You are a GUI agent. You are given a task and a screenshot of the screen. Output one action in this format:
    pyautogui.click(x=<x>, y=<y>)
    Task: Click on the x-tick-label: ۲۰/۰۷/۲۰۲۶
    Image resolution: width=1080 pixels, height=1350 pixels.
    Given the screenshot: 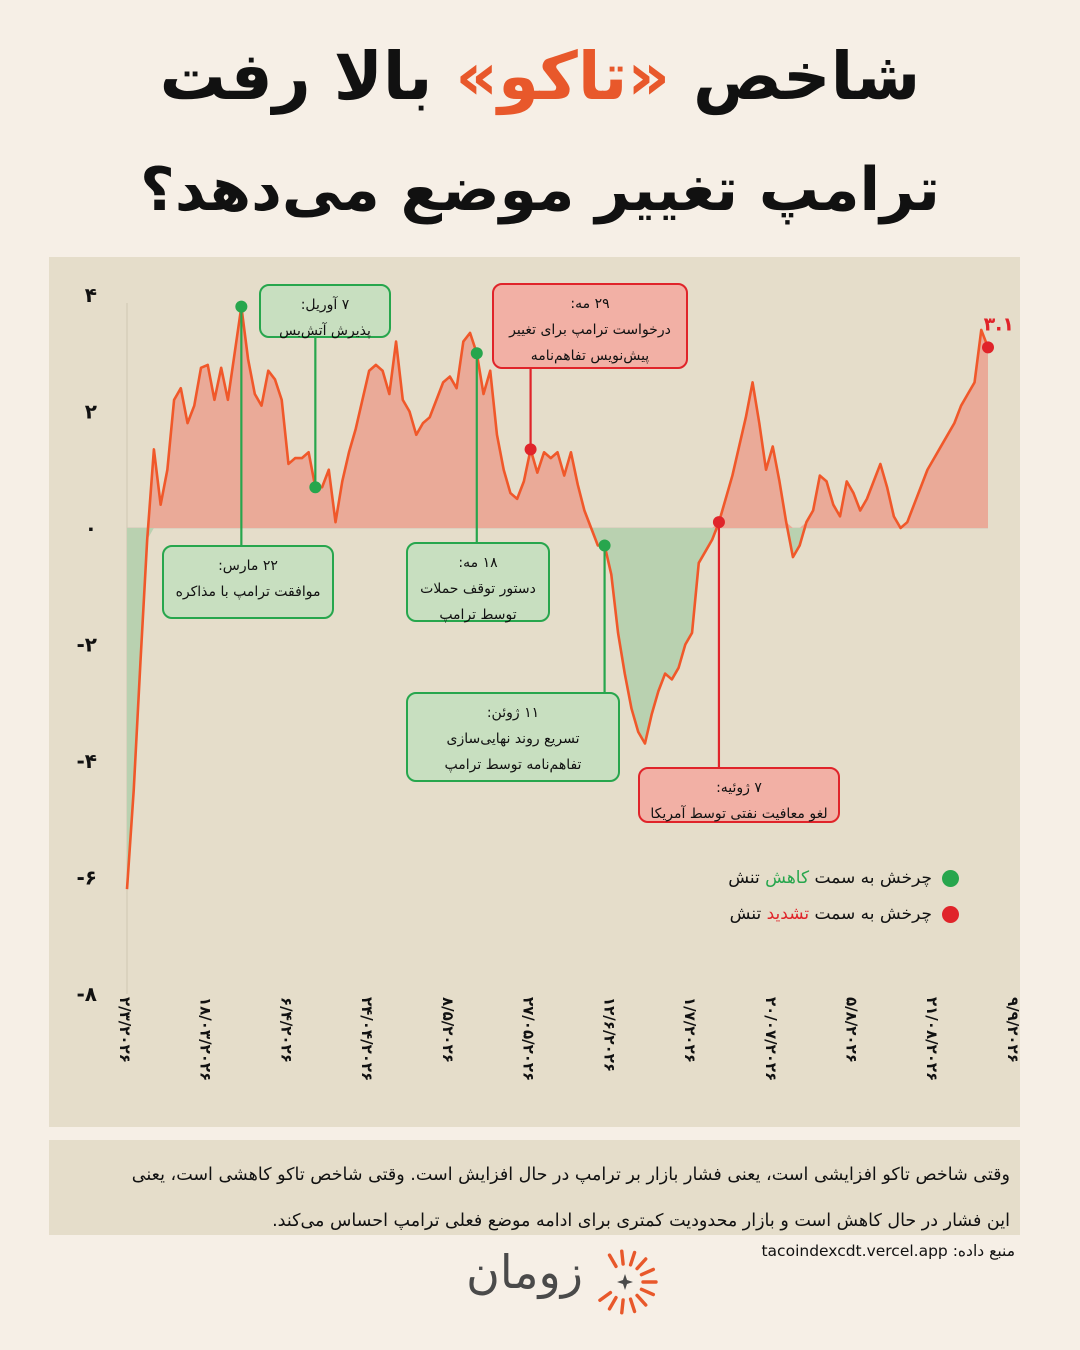 What is the action you would take?
    pyautogui.click(x=771, y=1039)
    